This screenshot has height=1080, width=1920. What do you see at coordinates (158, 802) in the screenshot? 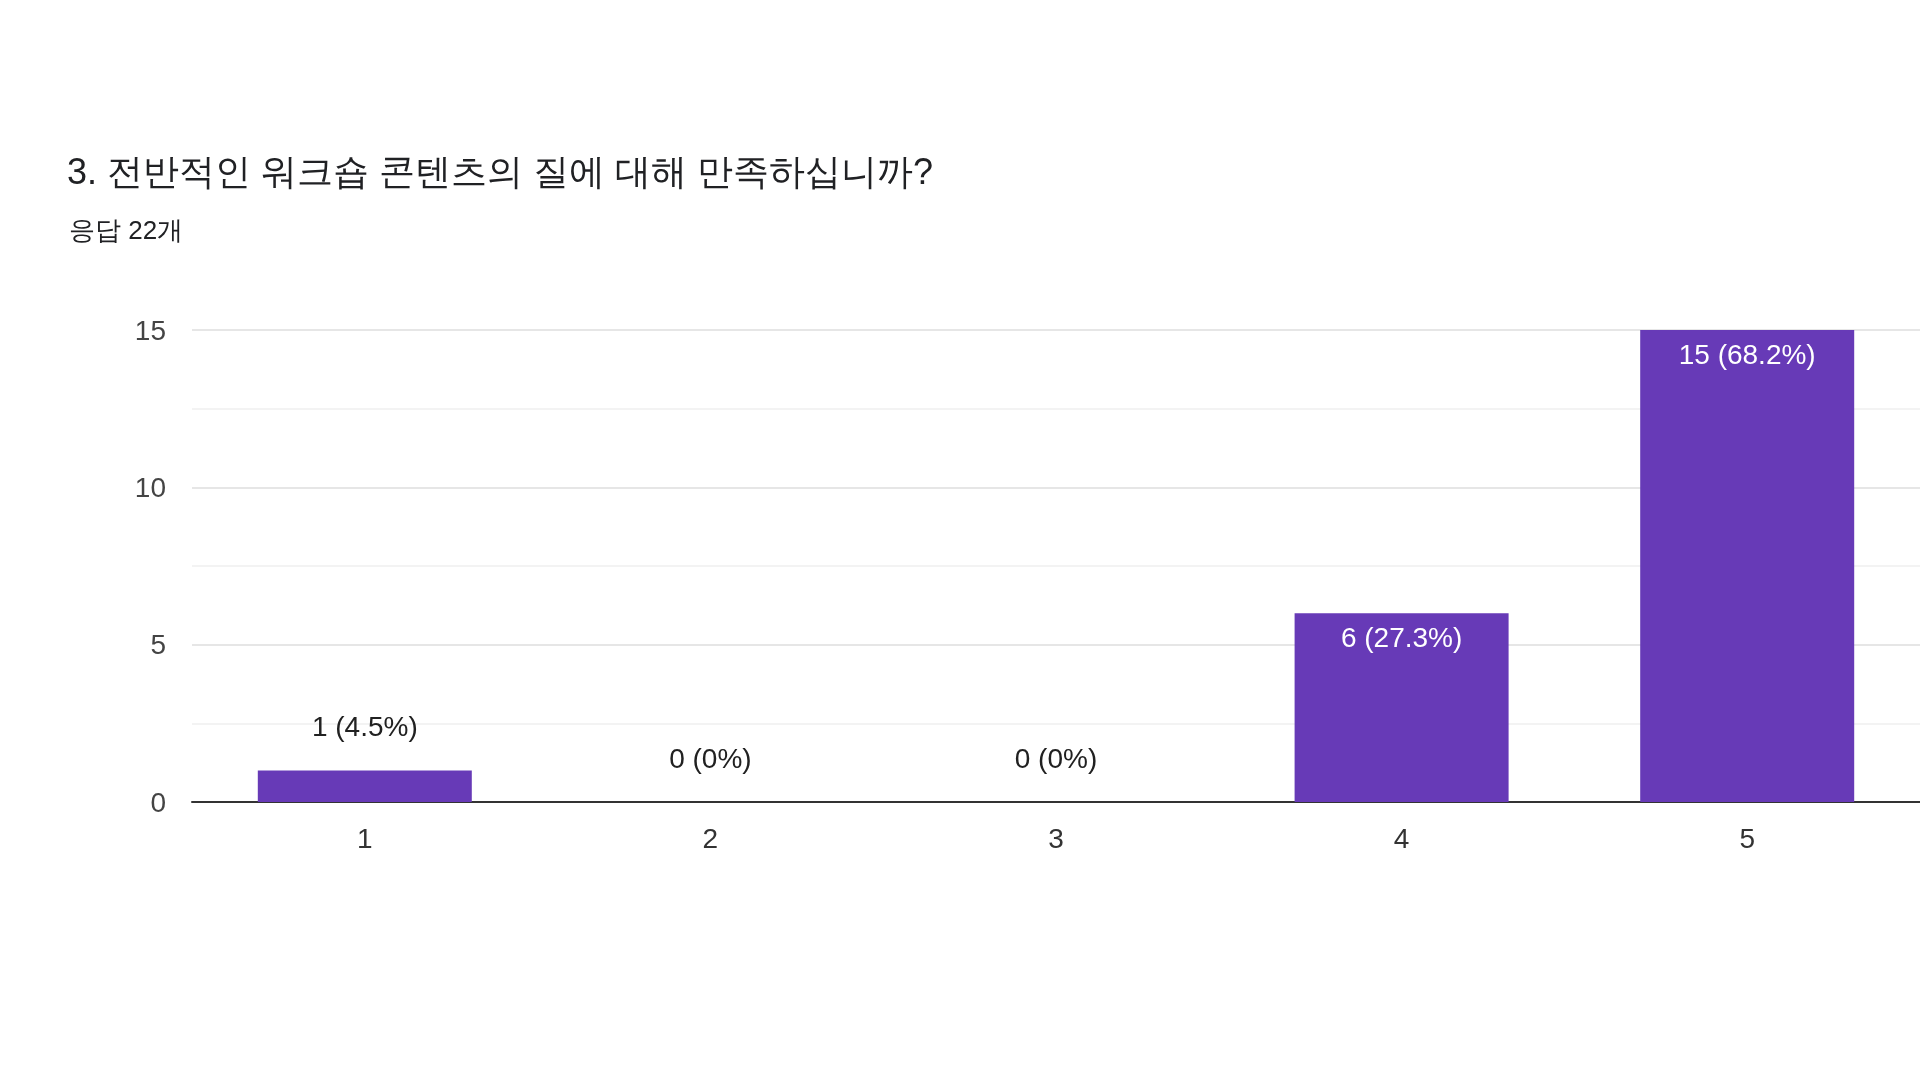
I see `y-tick-label: 0` at bounding box center [158, 802].